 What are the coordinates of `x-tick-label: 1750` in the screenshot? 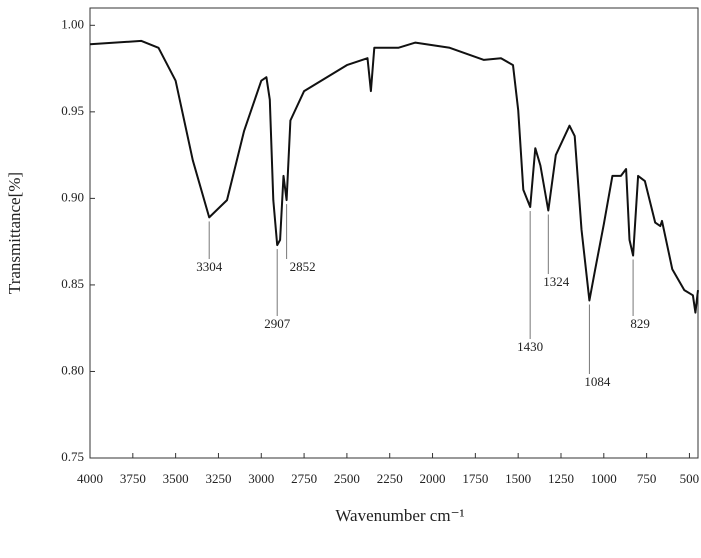 It's located at (475, 478).